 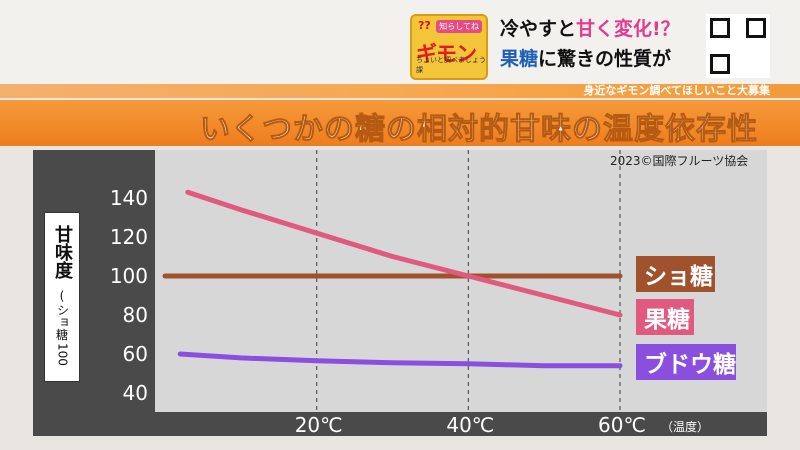 I want to click on title-bar: いくつかの糖の相対的甘味の温度依存性, so click(x=400, y=124).